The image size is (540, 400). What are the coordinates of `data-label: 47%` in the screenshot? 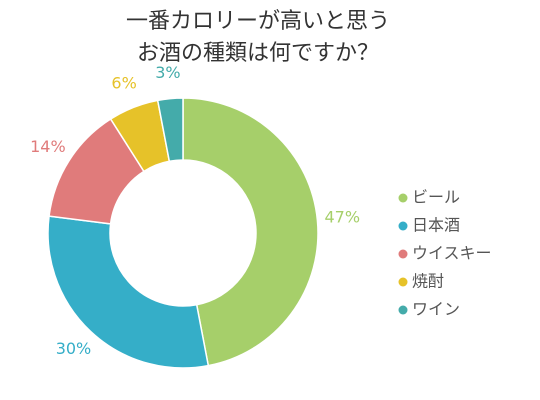 It's located at (343, 216).